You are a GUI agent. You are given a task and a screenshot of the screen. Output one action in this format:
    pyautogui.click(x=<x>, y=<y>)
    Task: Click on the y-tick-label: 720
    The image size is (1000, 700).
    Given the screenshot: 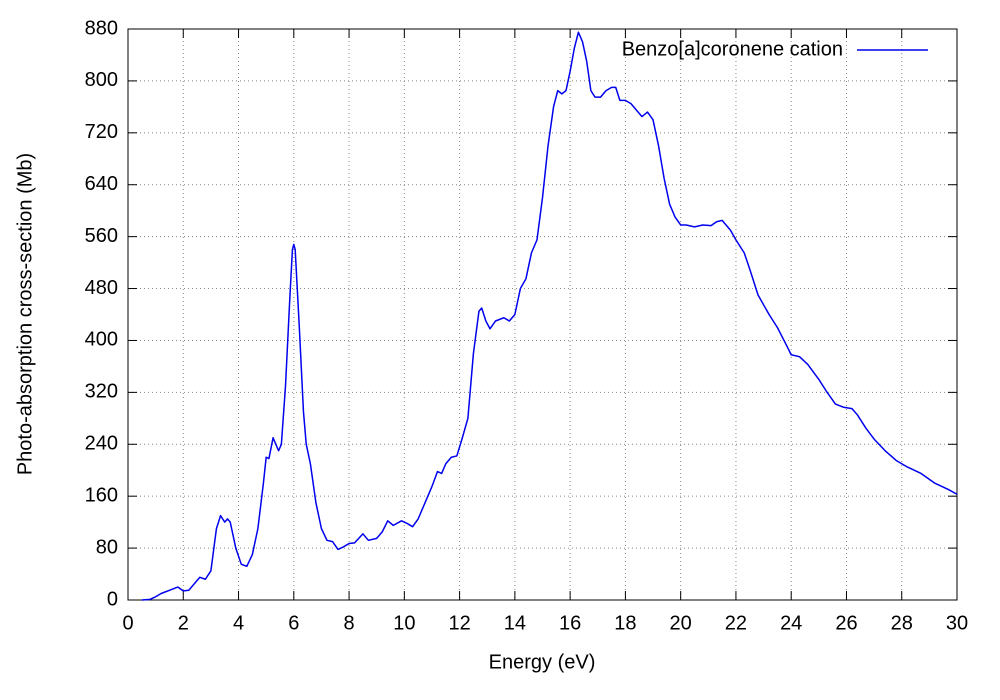 What is the action you would take?
    pyautogui.click(x=101, y=132)
    